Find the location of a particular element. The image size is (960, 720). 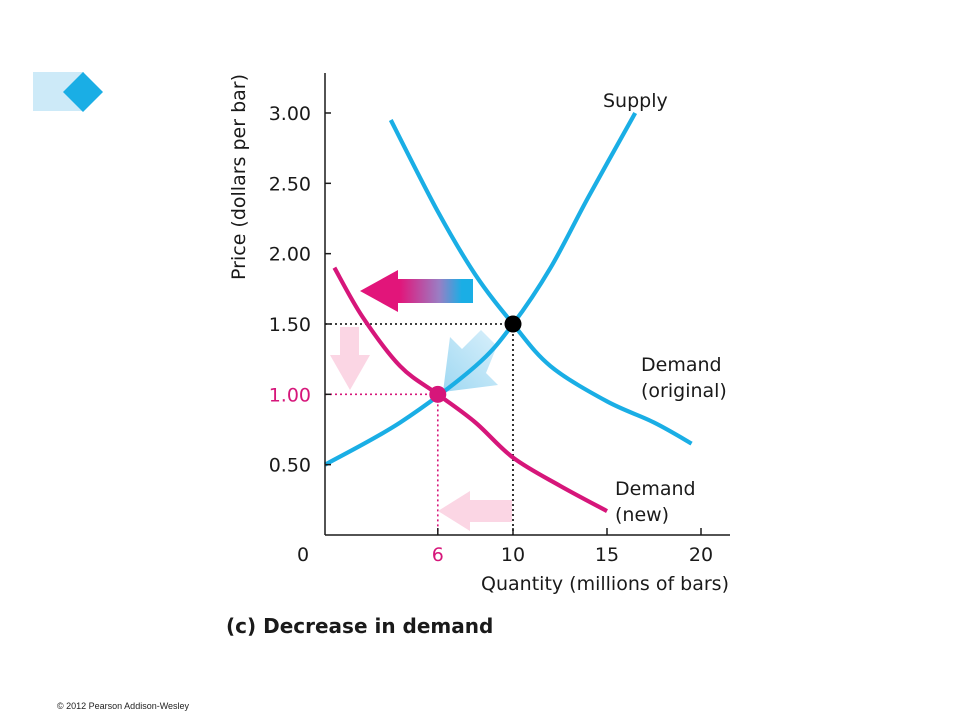

demand-shift-arrow-icon is located at coordinates (416, 291).